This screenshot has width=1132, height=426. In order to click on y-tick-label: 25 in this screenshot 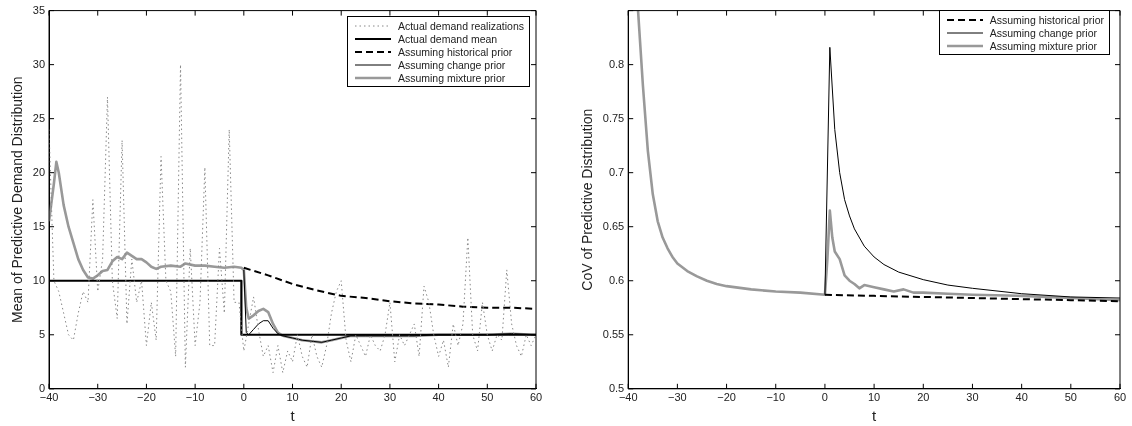, I will do `click(39, 117)`.